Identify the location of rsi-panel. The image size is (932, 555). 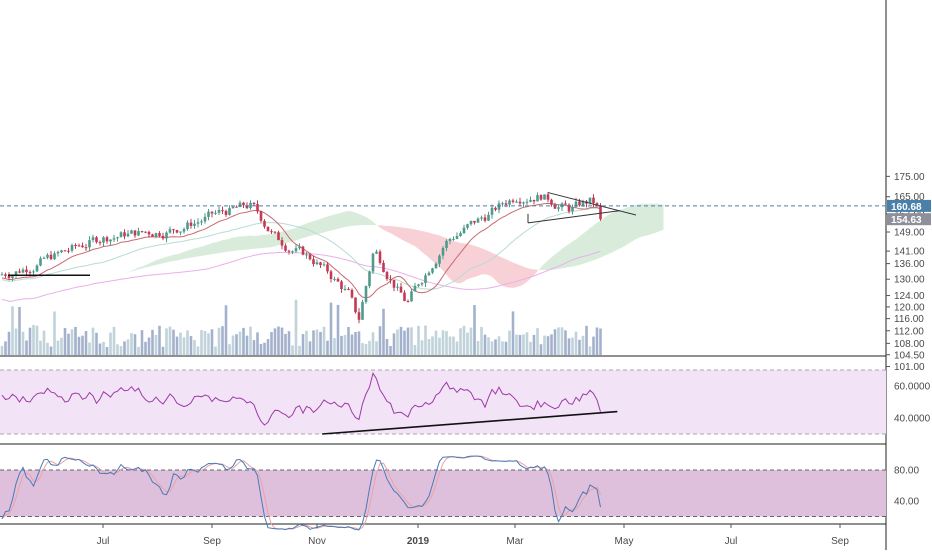
(443, 402).